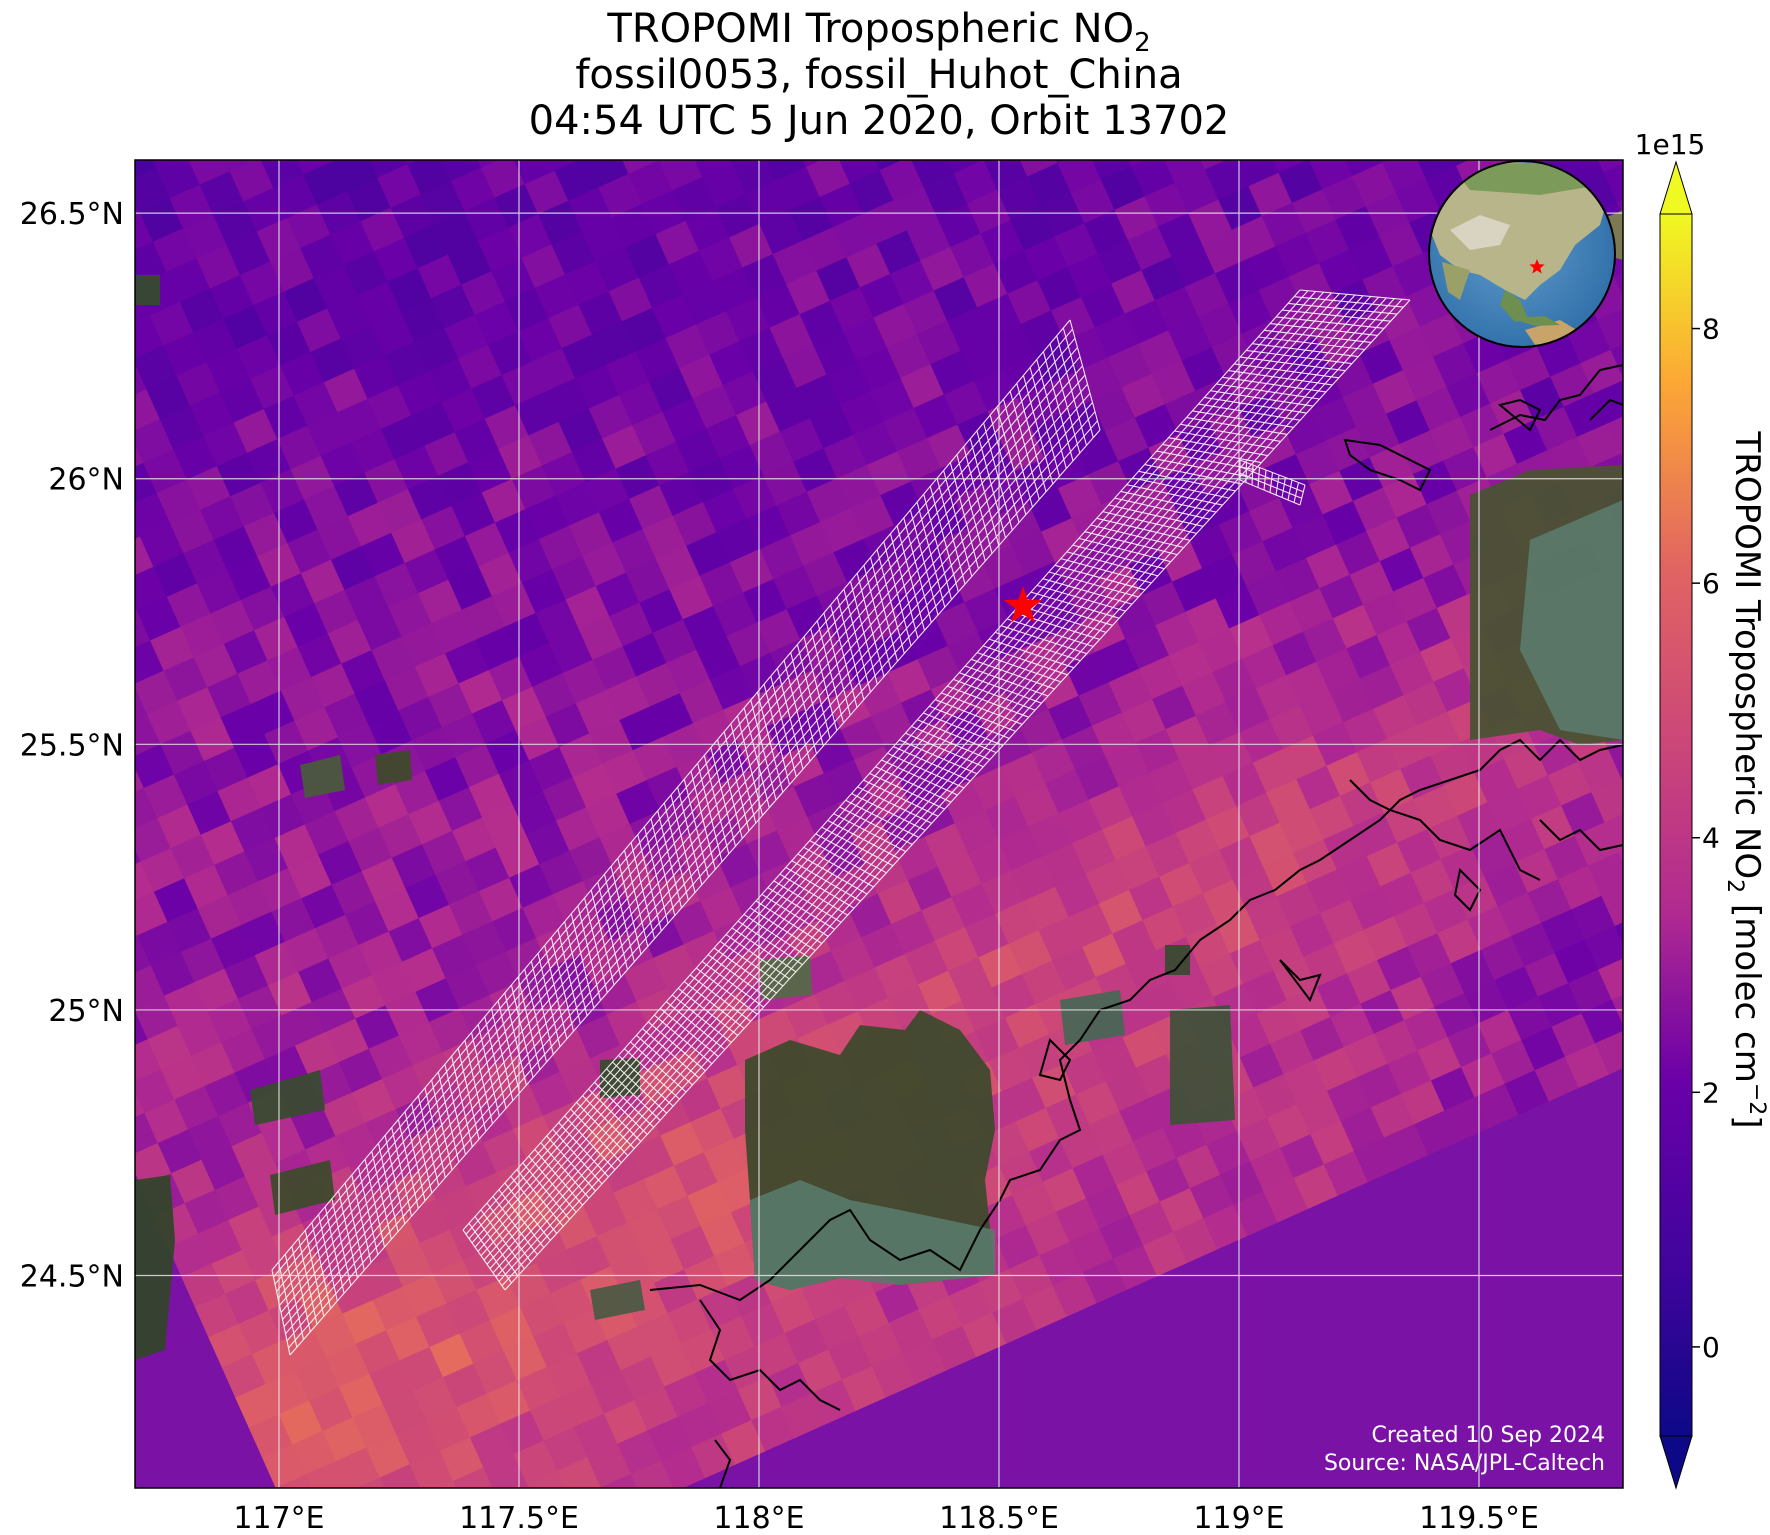 The width and height of the screenshot is (1770, 1535). Describe the element at coordinates (1745, 779) in the screenshot. I see `colorbar-label: TROPOMI Tropospheric NO2 [molec cm−2]` at that location.